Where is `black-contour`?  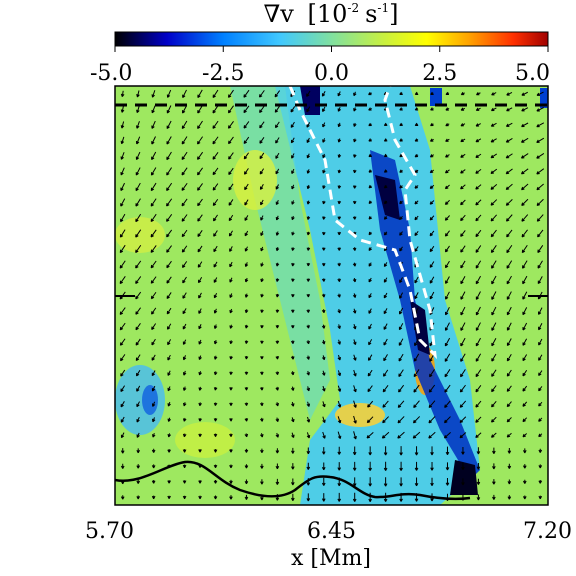
black-contour is located at coordinates (293, 480).